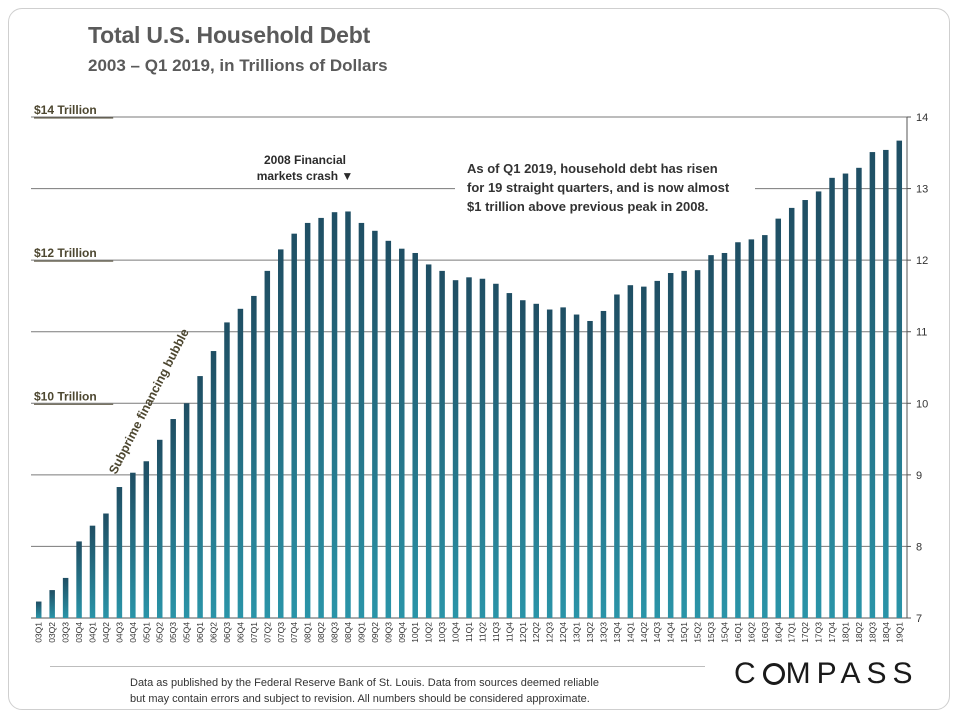 This screenshot has height=720, width=960. What do you see at coordinates (550, 632) in the screenshot?
I see `x-tick-label: 12Q3` at bounding box center [550, 632].